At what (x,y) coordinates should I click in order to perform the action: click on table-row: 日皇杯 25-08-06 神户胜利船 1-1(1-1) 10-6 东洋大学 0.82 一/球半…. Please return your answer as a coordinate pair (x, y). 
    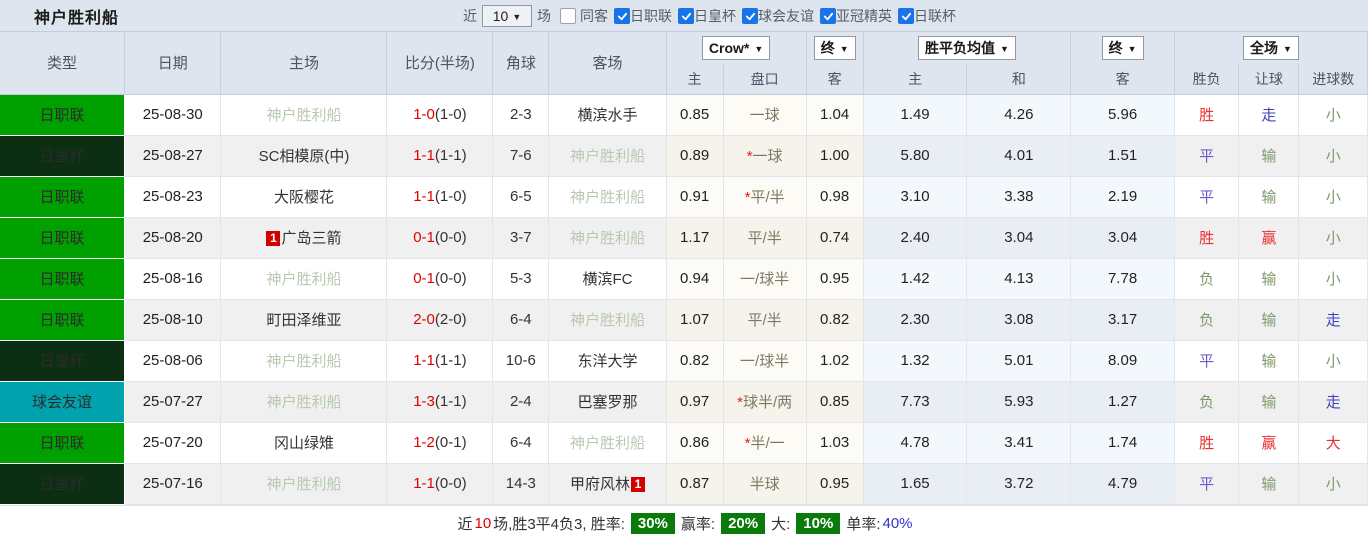
    Looking at the image, I should click on (684, 361).